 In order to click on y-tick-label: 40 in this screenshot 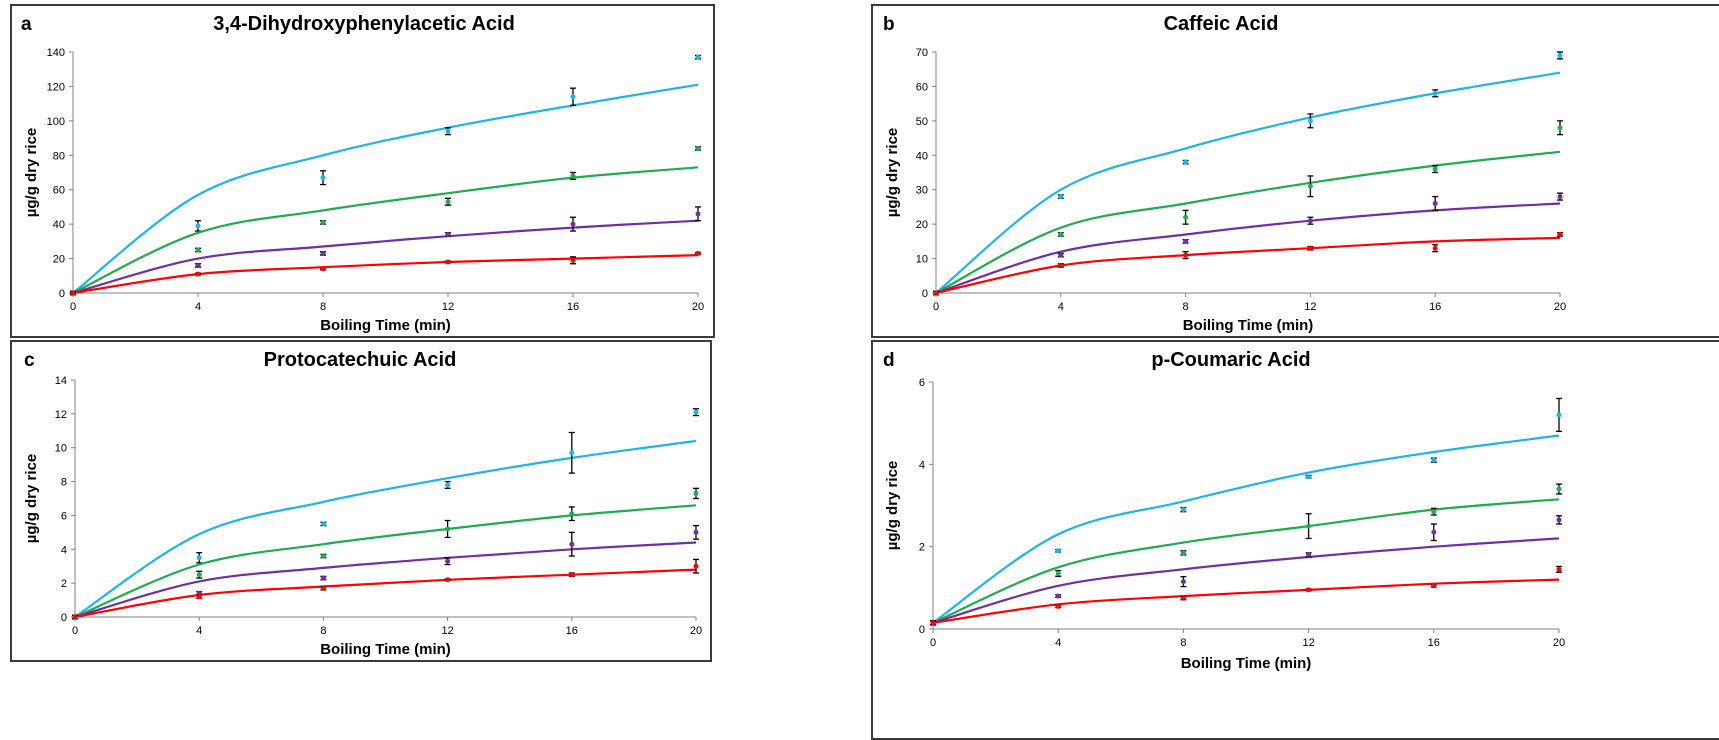, I will do `click(59, 225)`.